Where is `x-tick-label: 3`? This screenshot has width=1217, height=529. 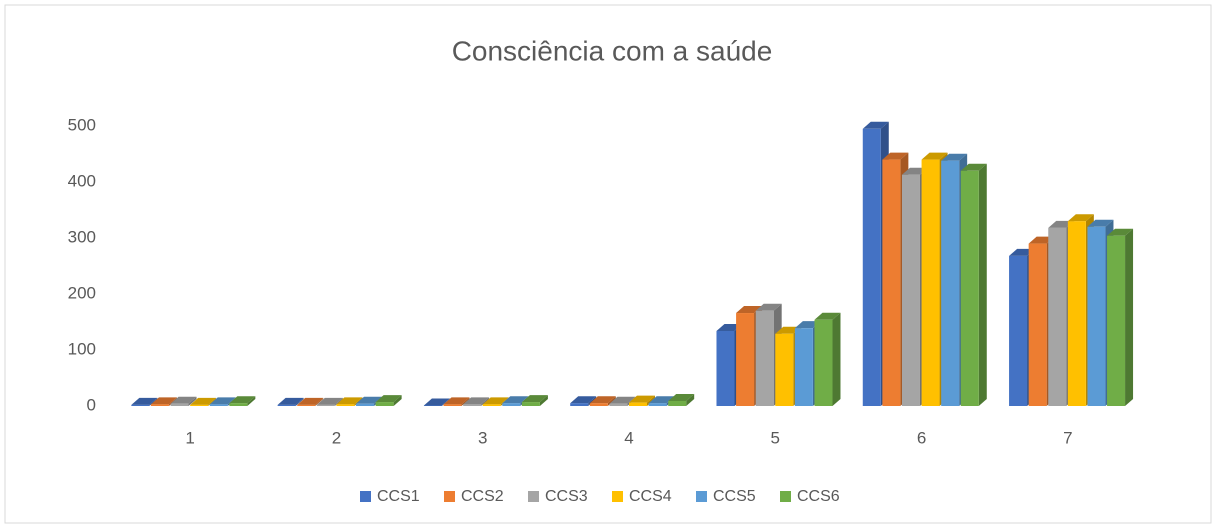
x-tick-label: 3 is located at coordinates (482, 437).